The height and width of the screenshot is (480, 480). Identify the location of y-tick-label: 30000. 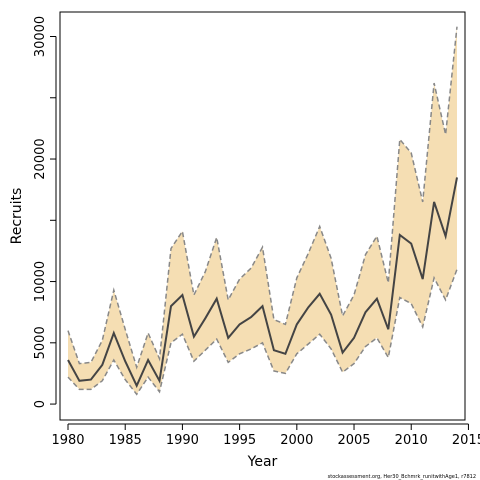
(40, 36).